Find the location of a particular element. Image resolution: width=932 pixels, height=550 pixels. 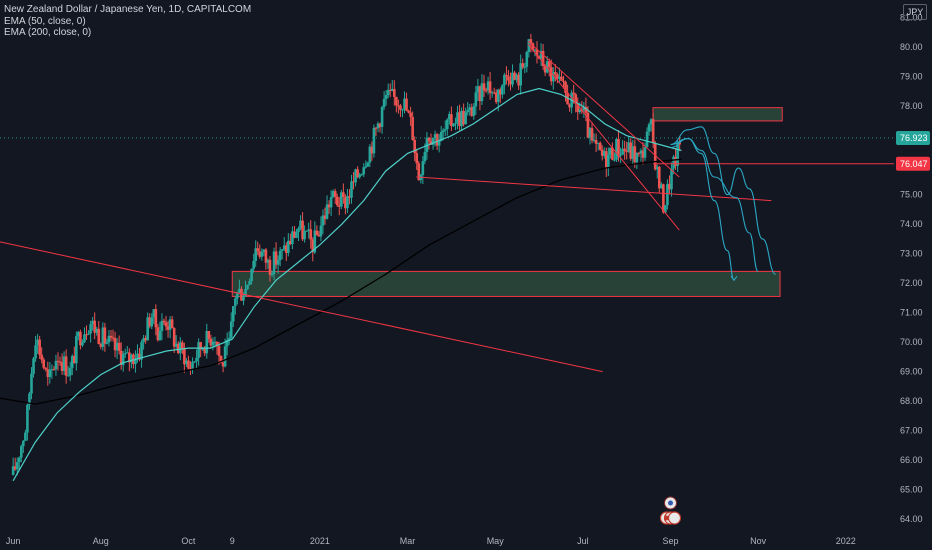

x-tick-label-9: Nov is located at coordinates (758, 541).